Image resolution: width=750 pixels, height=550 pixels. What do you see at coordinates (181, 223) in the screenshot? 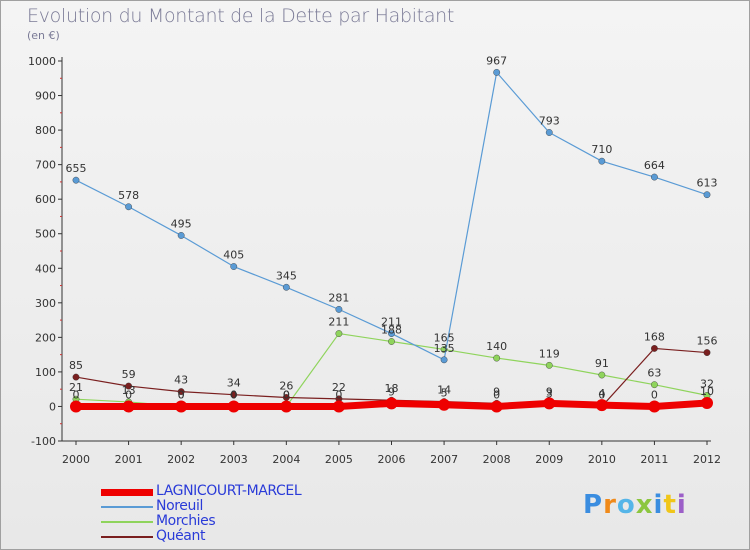
I see `data-label: 495` at bounding box center [181, 223].